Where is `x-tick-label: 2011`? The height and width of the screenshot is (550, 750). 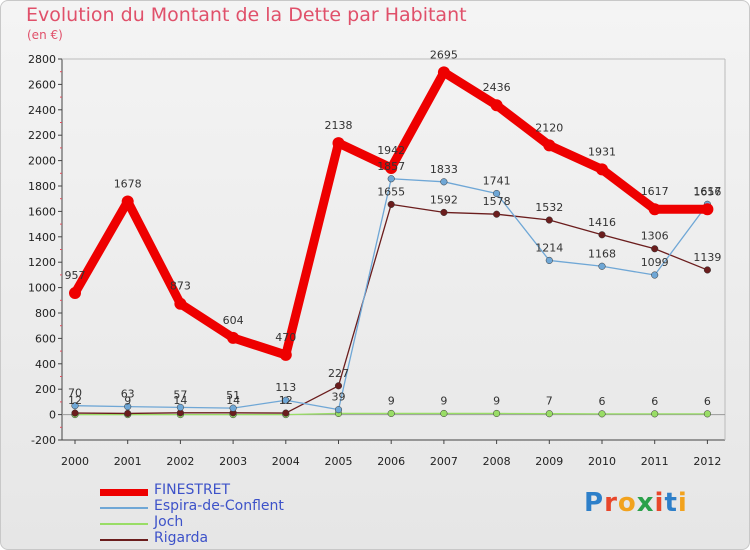 x-tick-label: 2011 is located at coordinates (655, 461).